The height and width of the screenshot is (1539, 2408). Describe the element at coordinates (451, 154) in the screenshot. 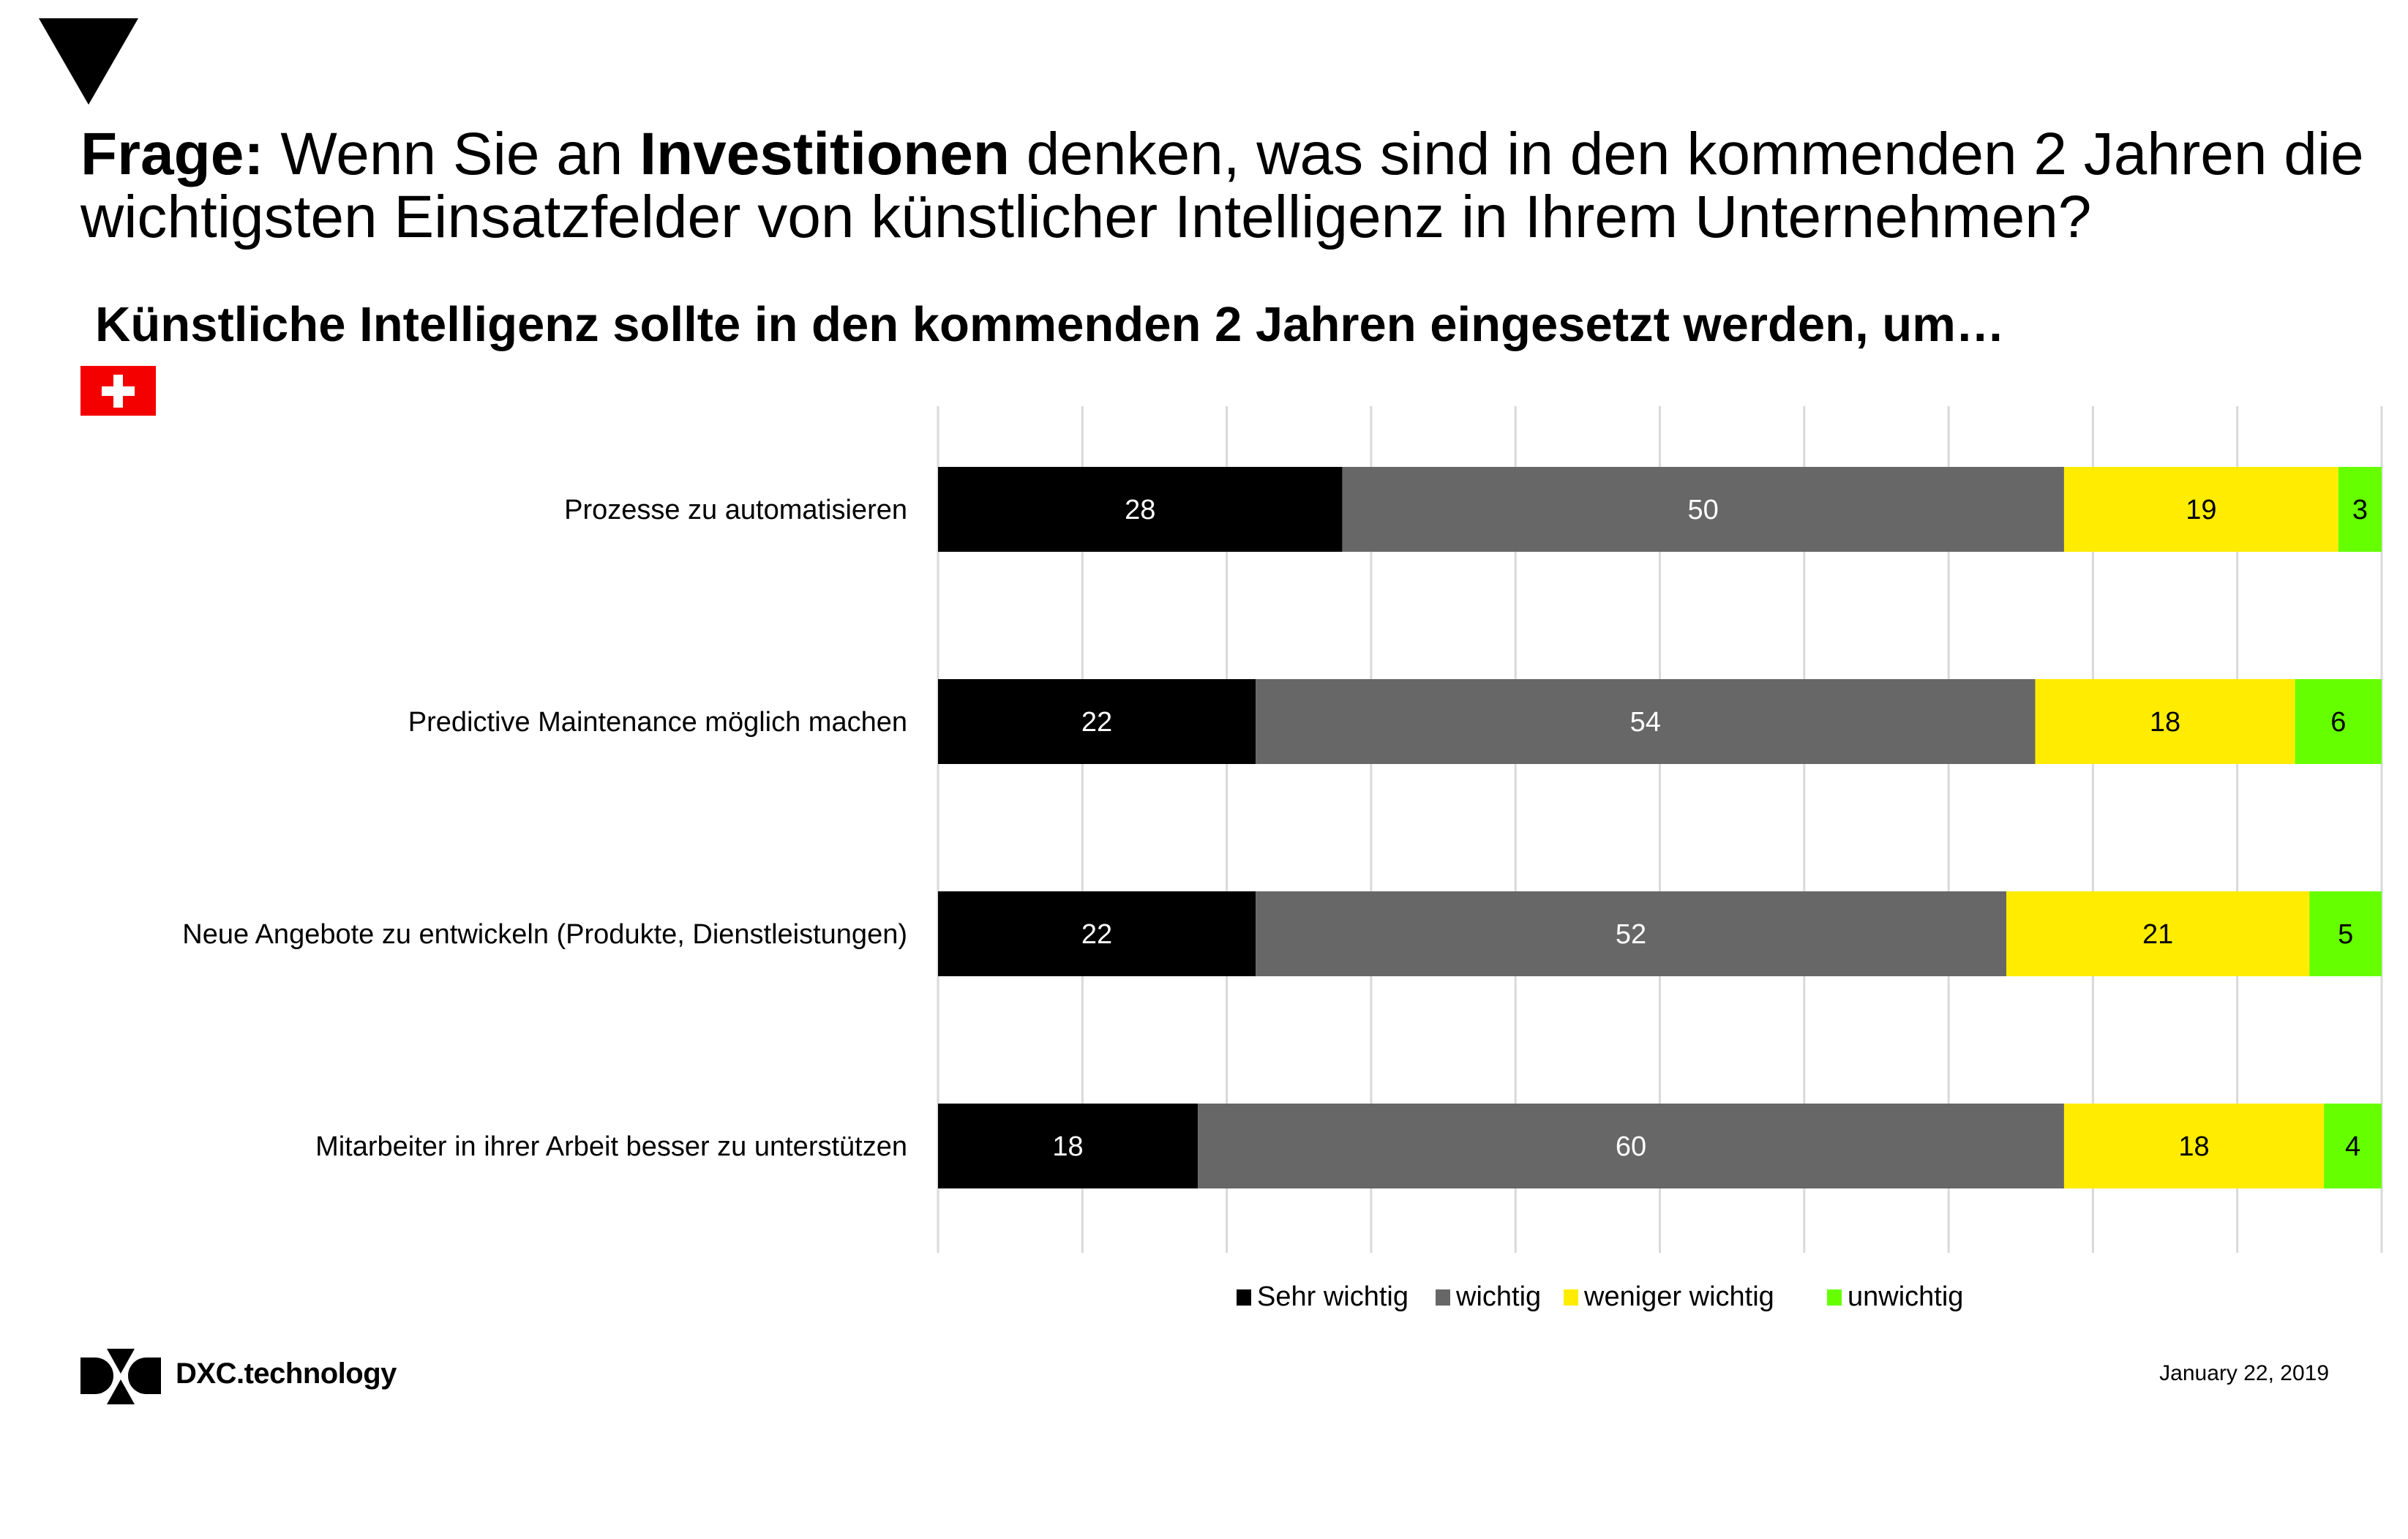

I see `question-text-1: Wenn Sie an` at that location.